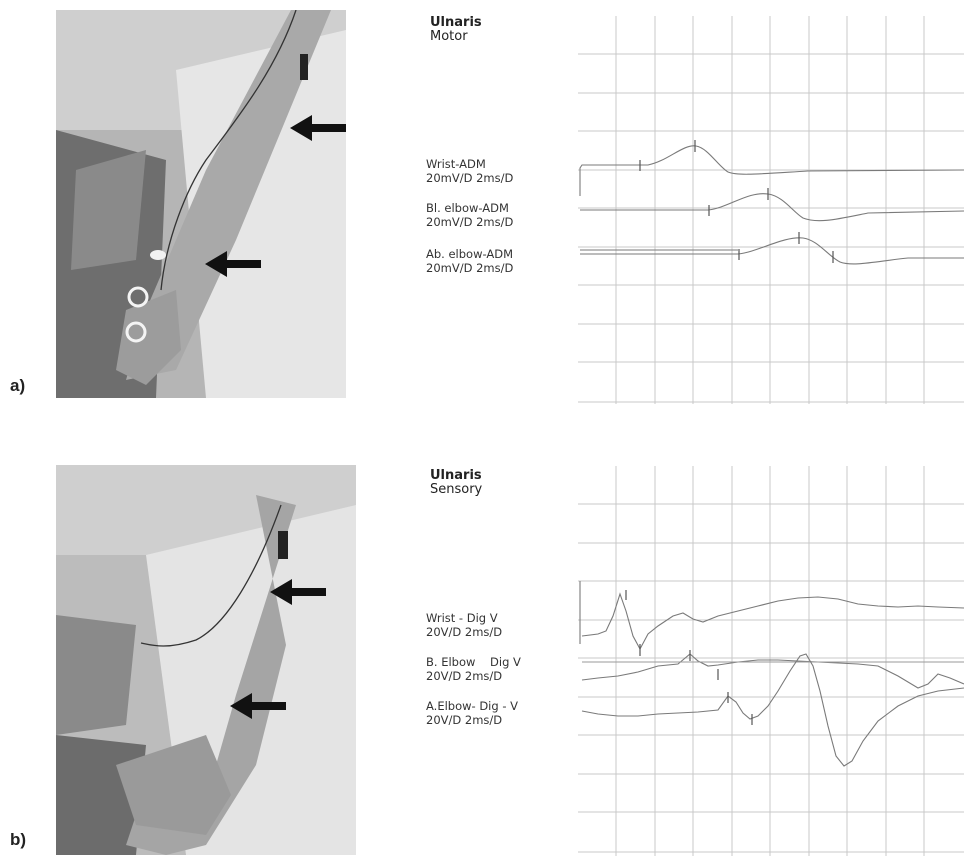  What do you see at coordinates (298, 592) in the screenshot?
I see `arrow-icon-upper-b` at bounding box center [298, 592].